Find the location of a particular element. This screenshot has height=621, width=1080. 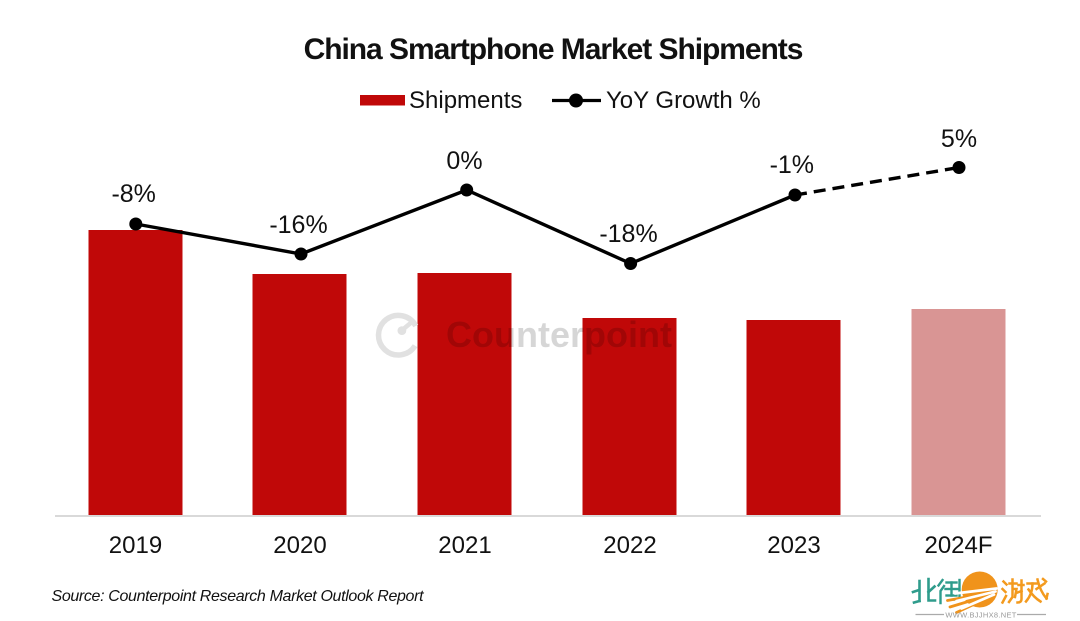

svg-text: Shipments is located at coordinates (465, 100).